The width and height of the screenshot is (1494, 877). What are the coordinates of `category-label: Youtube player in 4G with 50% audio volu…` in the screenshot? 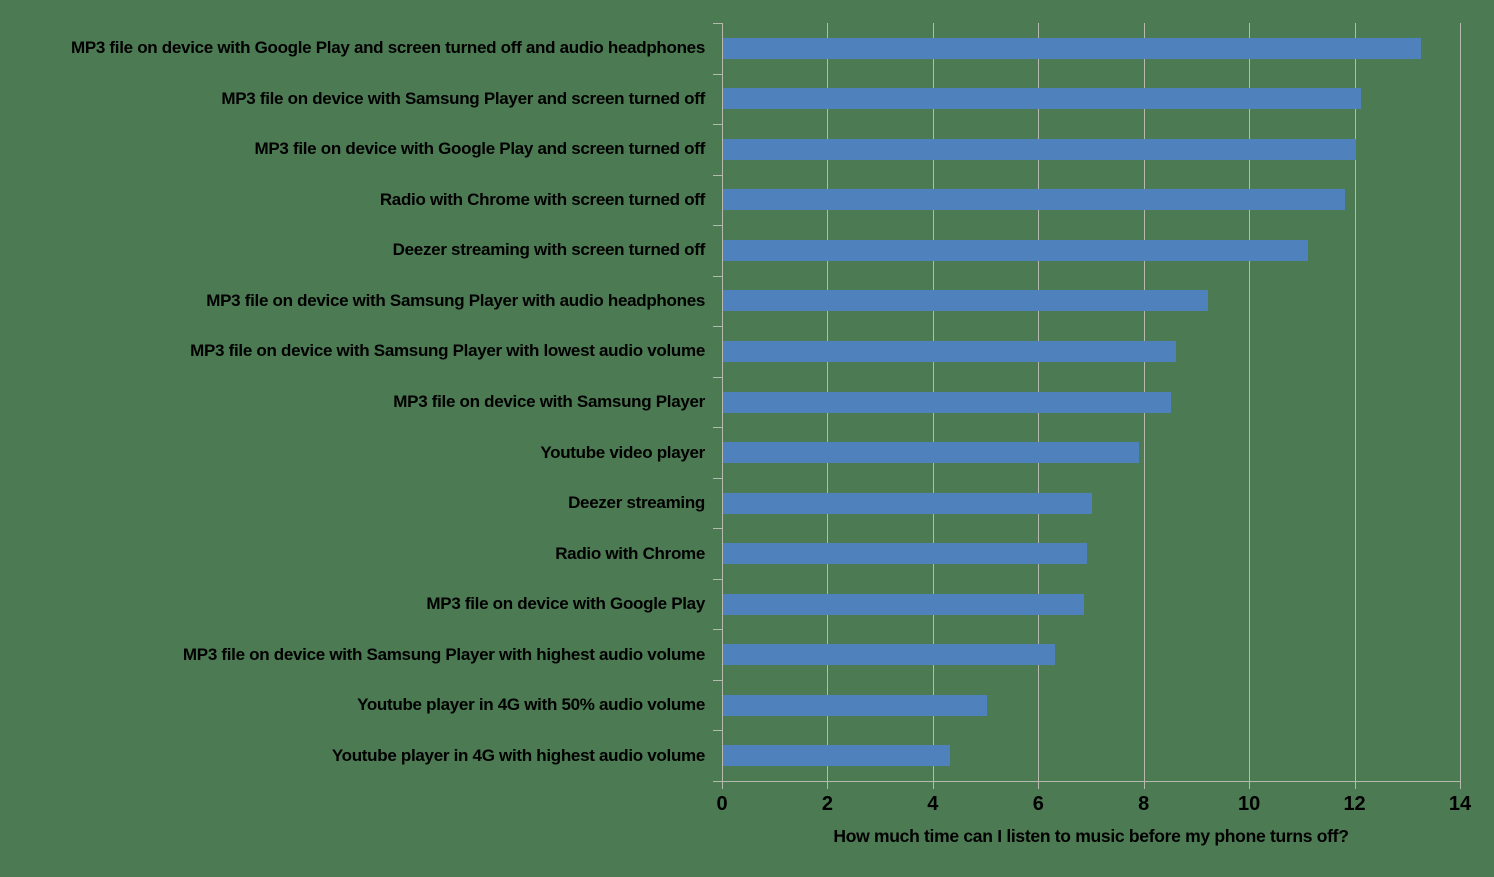 It's located at (531, 705).